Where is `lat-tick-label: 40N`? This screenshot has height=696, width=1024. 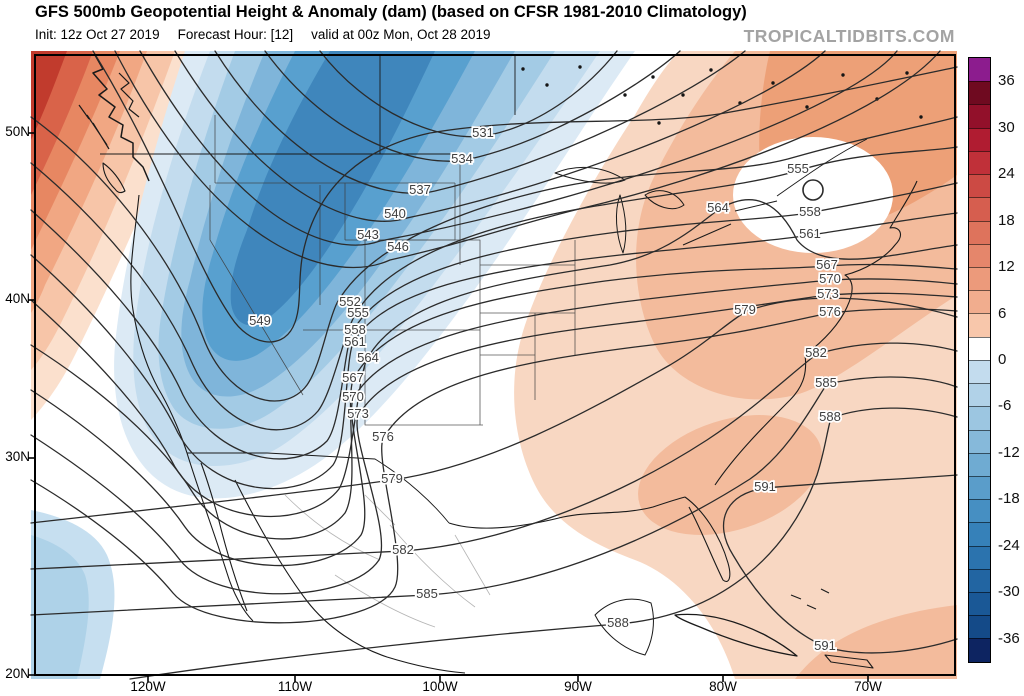 lat-tick-label: 40N is located at coordinates (17, 298).